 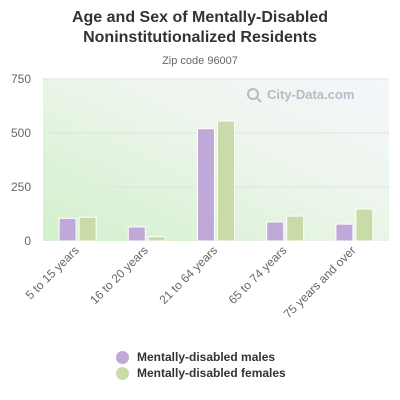 I want to click on legend-swatch-females, so click(x=122, y=373).